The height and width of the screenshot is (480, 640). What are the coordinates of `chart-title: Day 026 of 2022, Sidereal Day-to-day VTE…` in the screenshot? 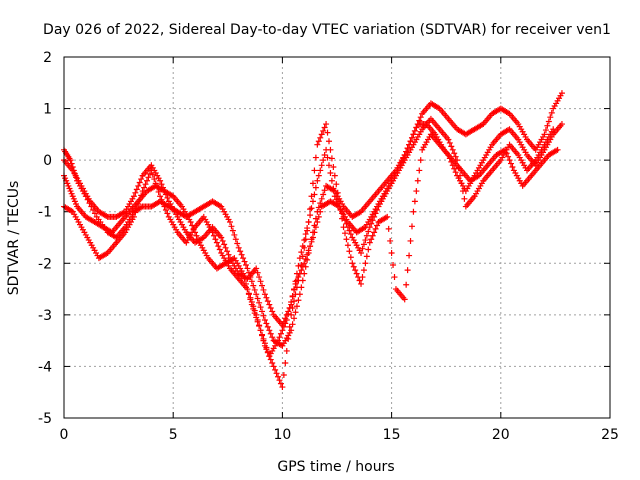 It's located at (327, 30).